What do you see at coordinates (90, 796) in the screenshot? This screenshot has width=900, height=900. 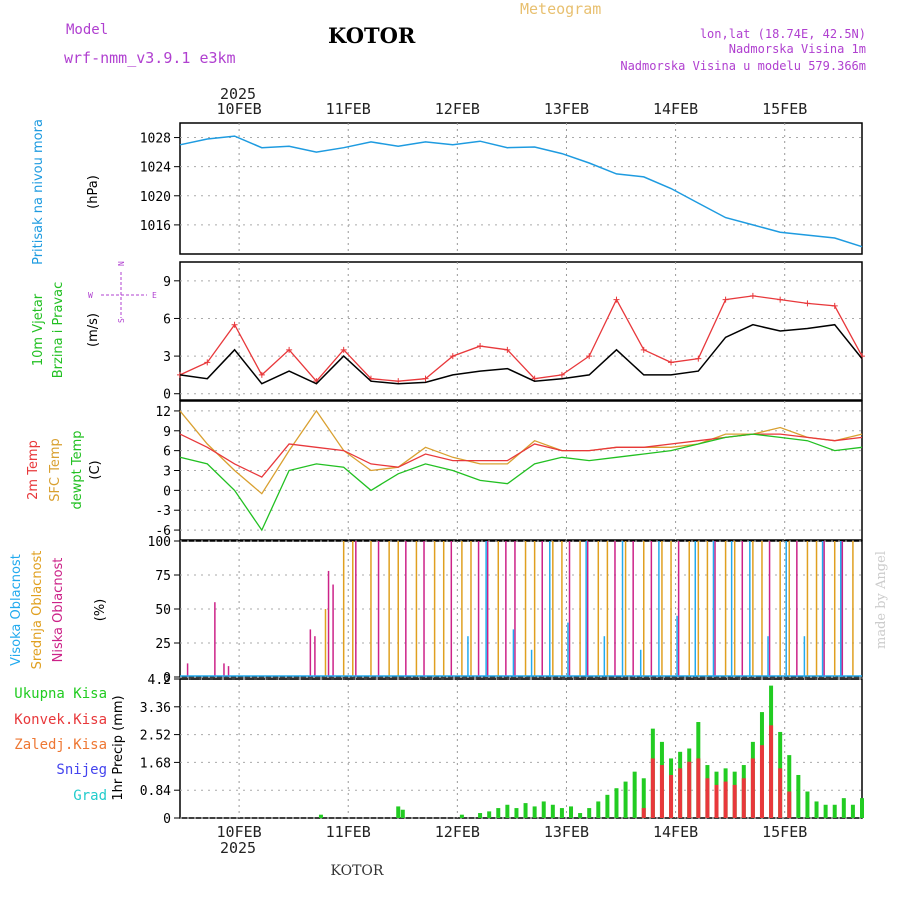 I see `legend-graupel: Grad` at bounding box center [90, 796].